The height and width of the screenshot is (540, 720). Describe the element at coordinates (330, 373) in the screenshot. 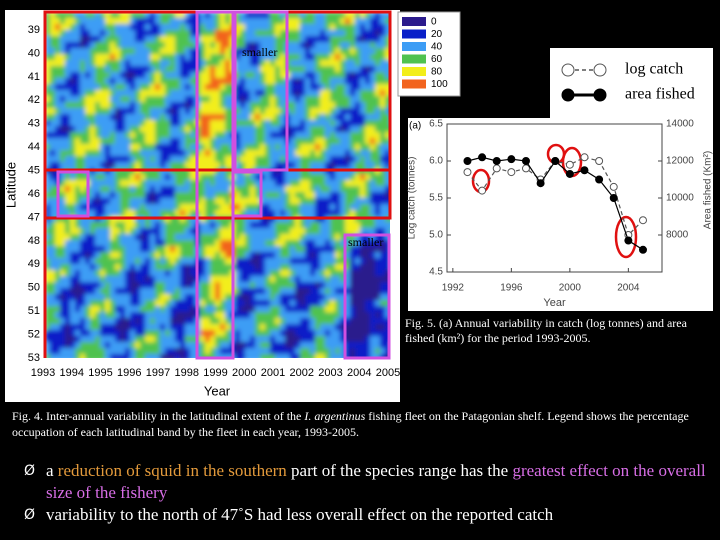

I see `x-tick-label: 2003` at that location.